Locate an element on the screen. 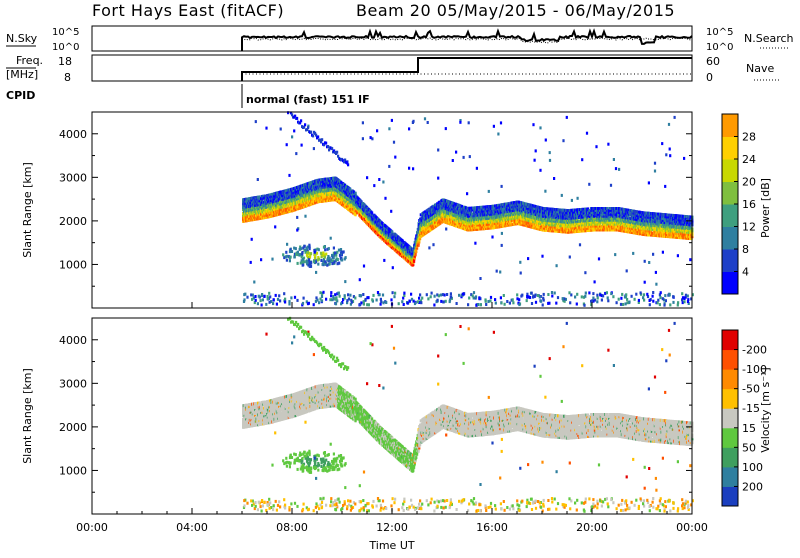 This screenshot has width=800, height=558. cpid-label: CPID is located at coordinates (20, 95).